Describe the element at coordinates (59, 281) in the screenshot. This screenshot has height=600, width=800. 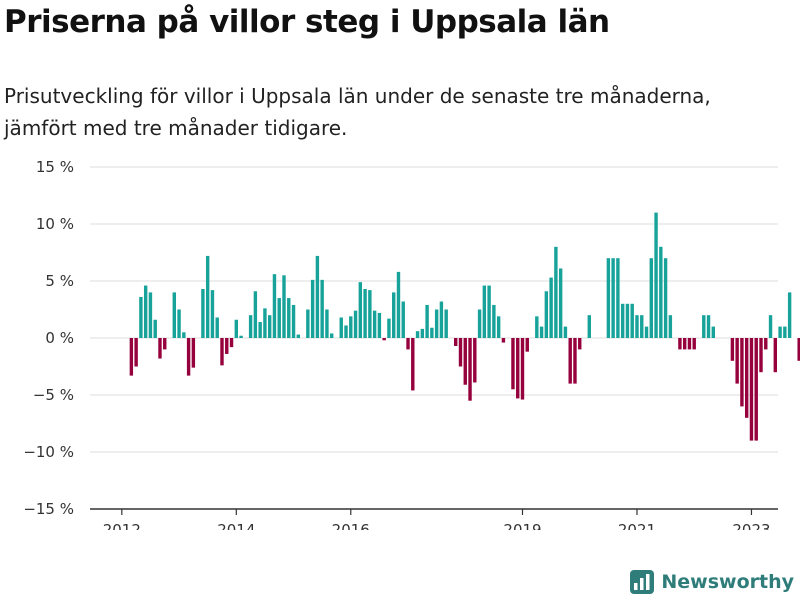
I see `y-tick-label: 5 %` at that location.